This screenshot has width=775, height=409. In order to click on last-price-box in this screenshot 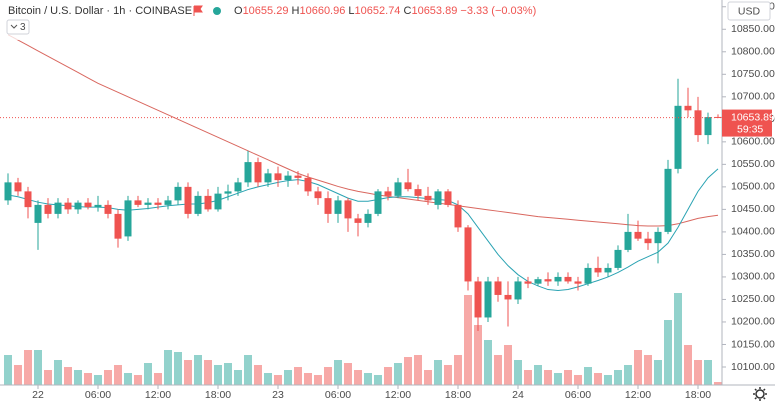, I will do `click(747, 123)`.